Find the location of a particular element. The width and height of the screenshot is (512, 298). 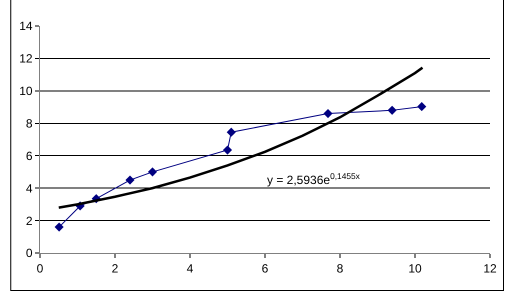

y-tick-label: 2 is located at coordinates (29, 221).